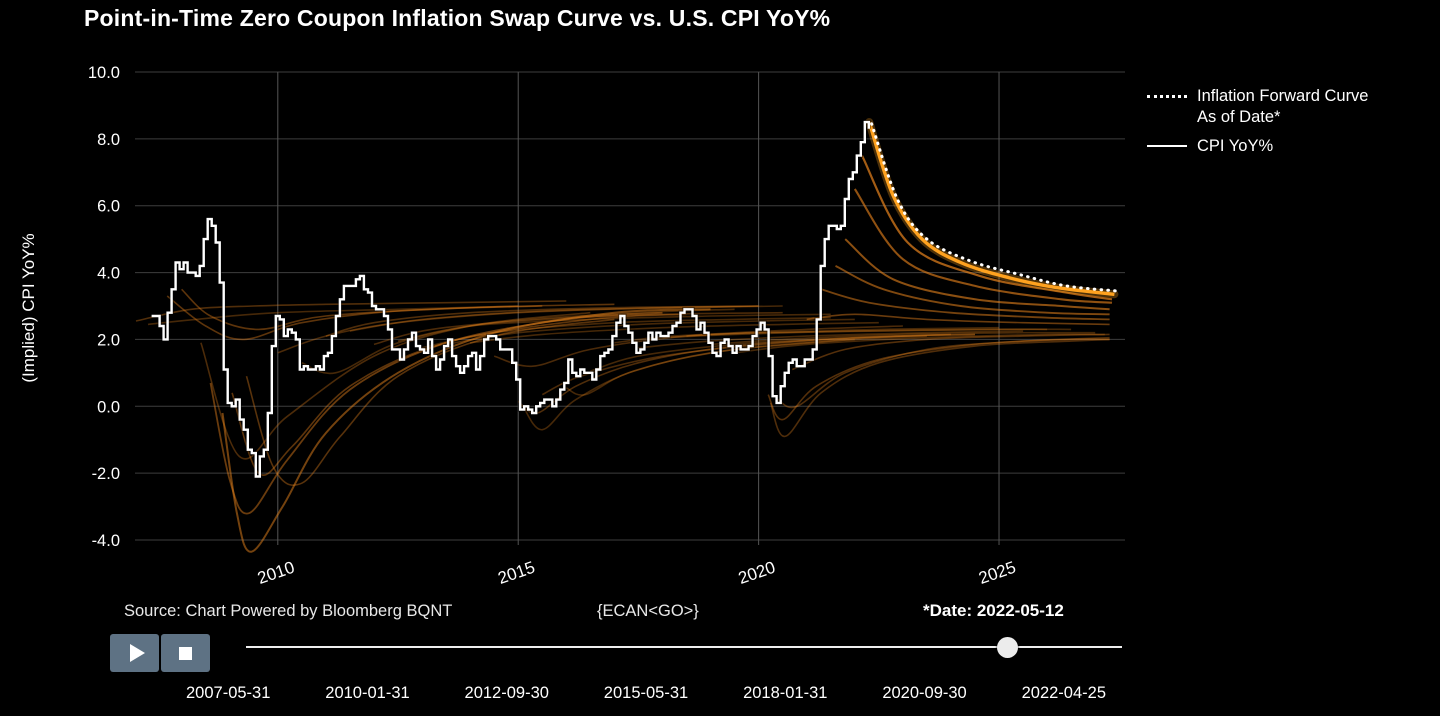 This screenshot has width=1440, height=716. I want to click on legend-entry-cpi: CPI YoY%, so click(1258, 146).